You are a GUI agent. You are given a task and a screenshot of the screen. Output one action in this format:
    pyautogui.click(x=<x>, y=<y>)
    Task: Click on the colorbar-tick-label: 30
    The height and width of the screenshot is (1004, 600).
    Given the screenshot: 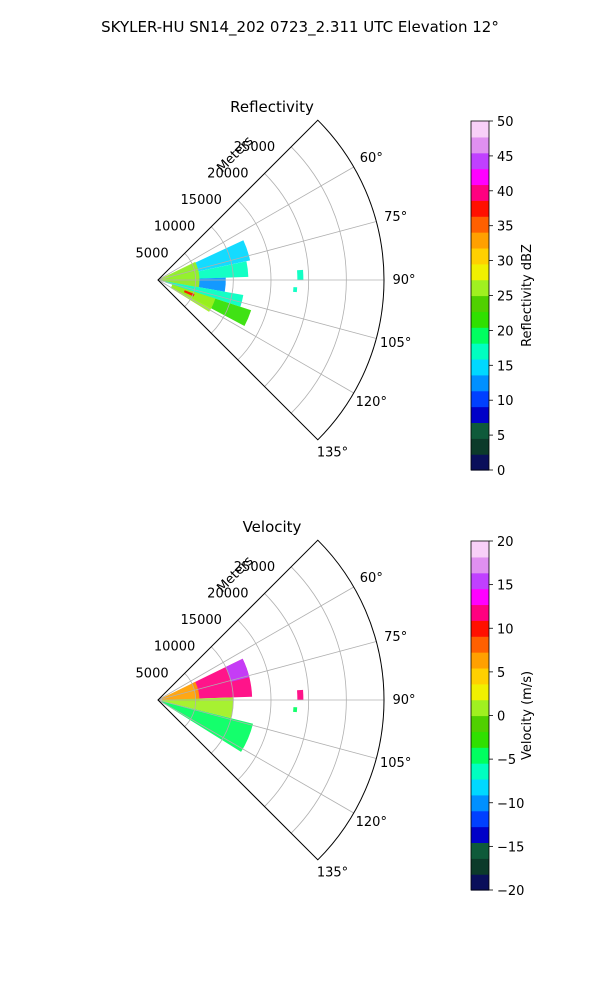 What is the action you would take?
    pyautogui.click(x=505, y=262)
    